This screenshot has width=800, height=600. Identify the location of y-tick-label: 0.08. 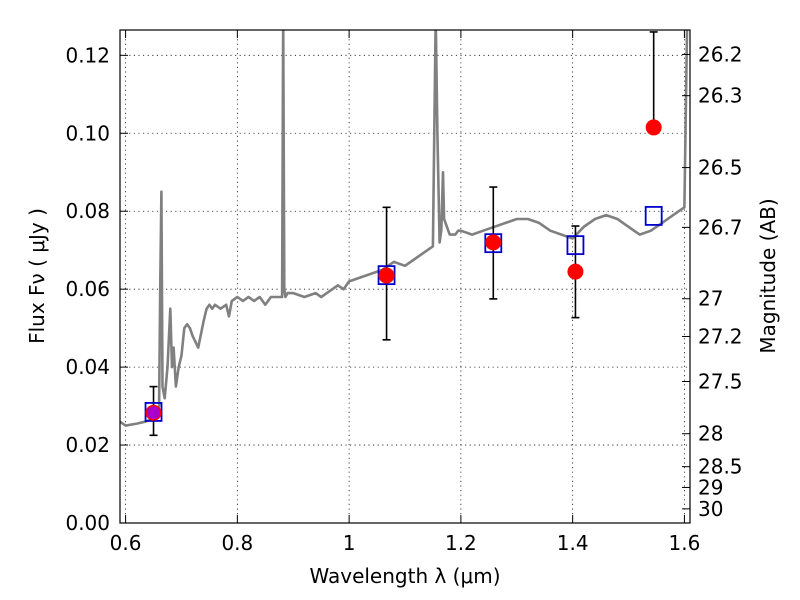
(87, 211).